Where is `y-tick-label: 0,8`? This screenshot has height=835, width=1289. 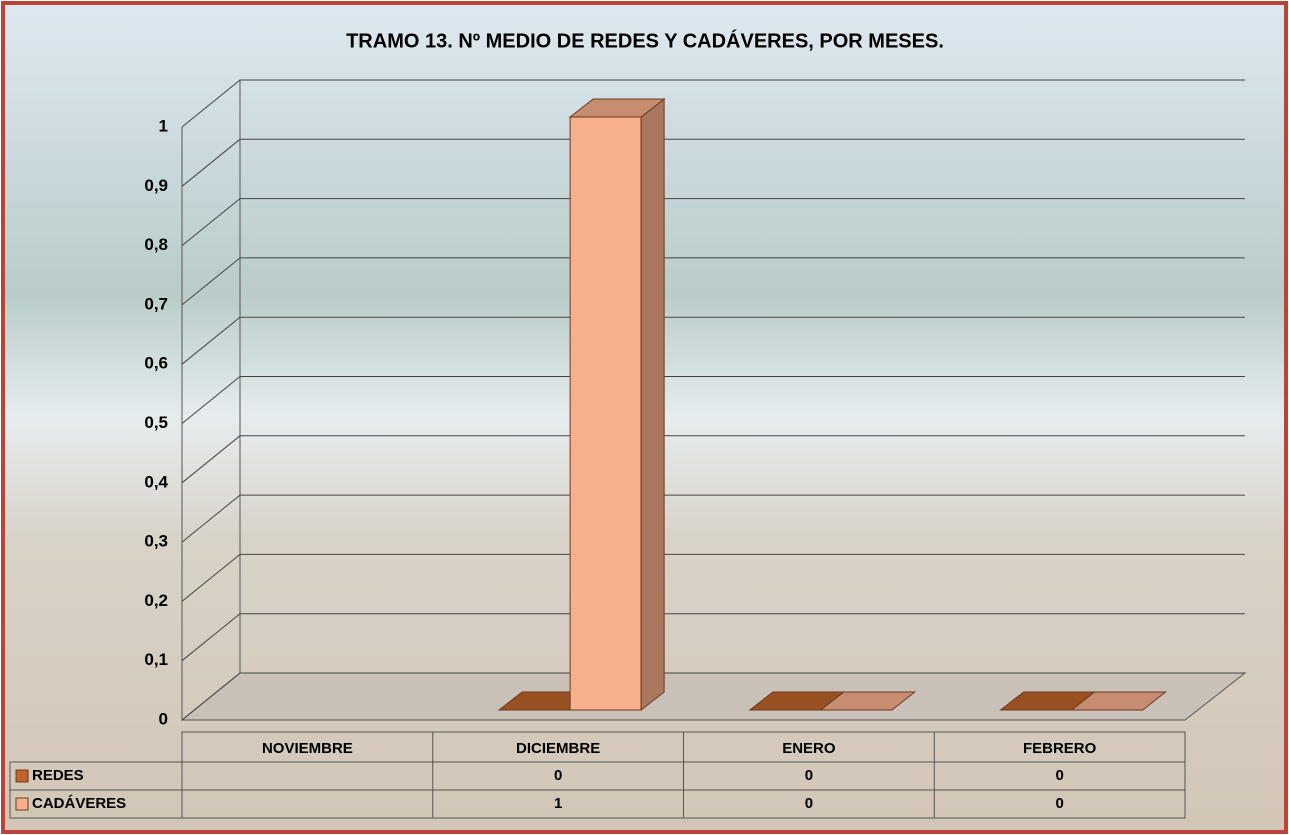
y-tick-label: 0,8 is located at coordinates (156, 244).